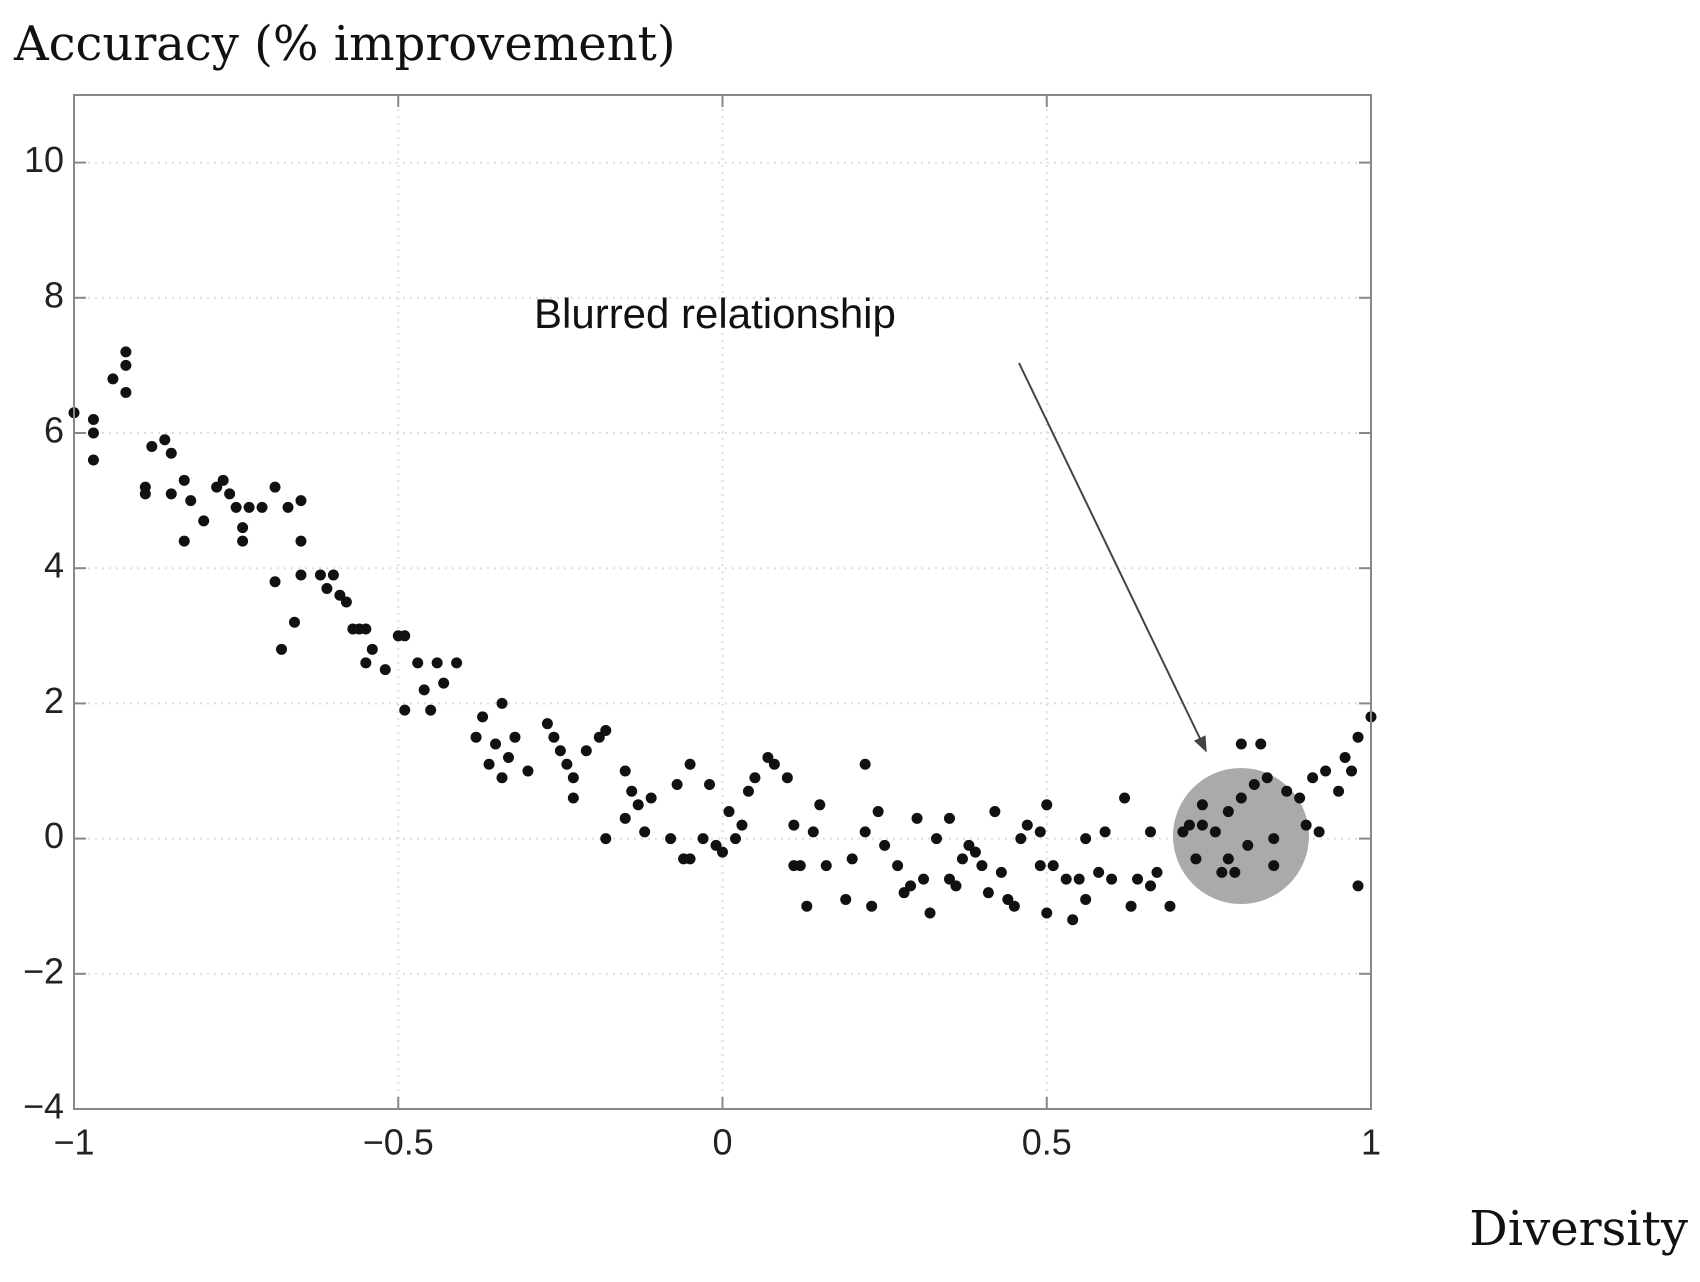  What do you see at coordinates (54, 430) in the screenshot?
I see `y-tick-label: 6` at bounding box center [54, 430].